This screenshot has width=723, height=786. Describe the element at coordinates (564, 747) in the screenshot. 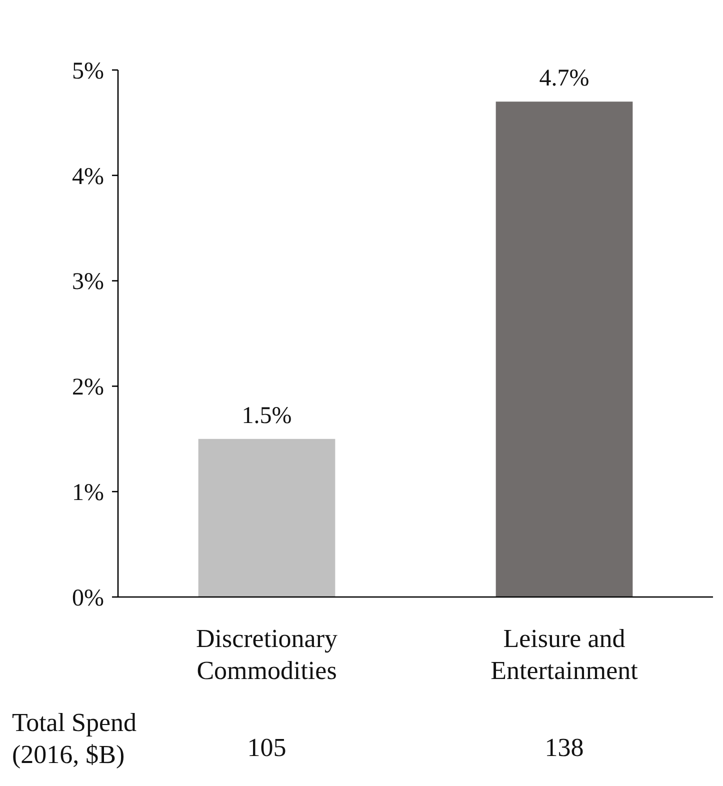

I see `text: 138` at that location.